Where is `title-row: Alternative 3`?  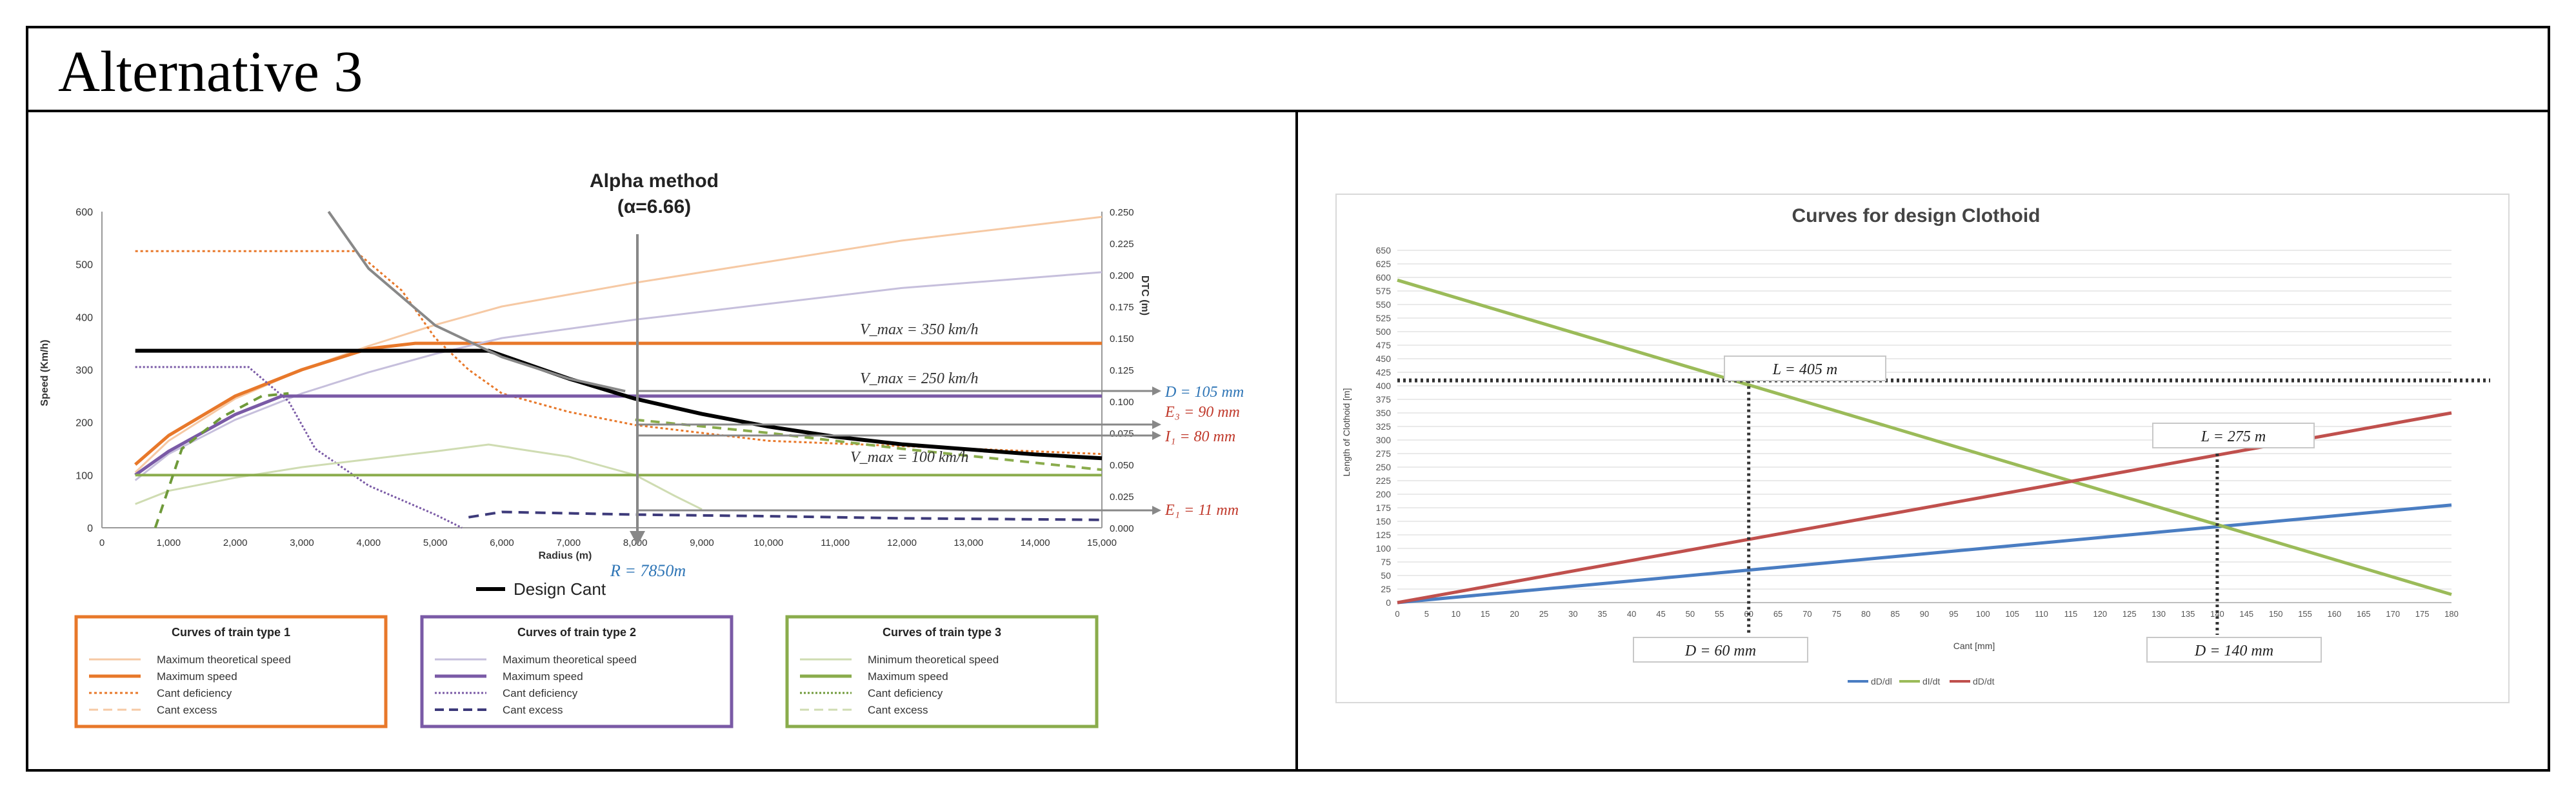 title-row: Alternative 3 is located at coordinates (1288, 70).